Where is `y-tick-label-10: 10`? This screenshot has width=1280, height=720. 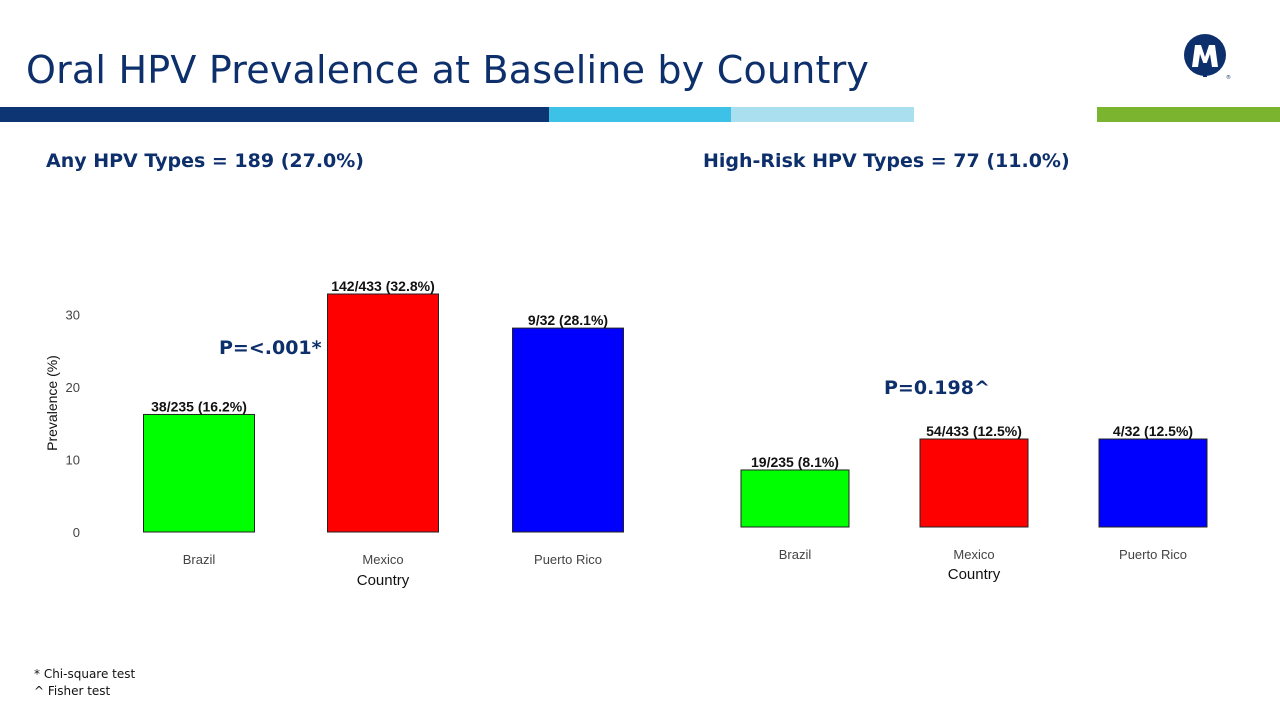
y-tick-label-10: 10 is located at coordinates (73, 459).